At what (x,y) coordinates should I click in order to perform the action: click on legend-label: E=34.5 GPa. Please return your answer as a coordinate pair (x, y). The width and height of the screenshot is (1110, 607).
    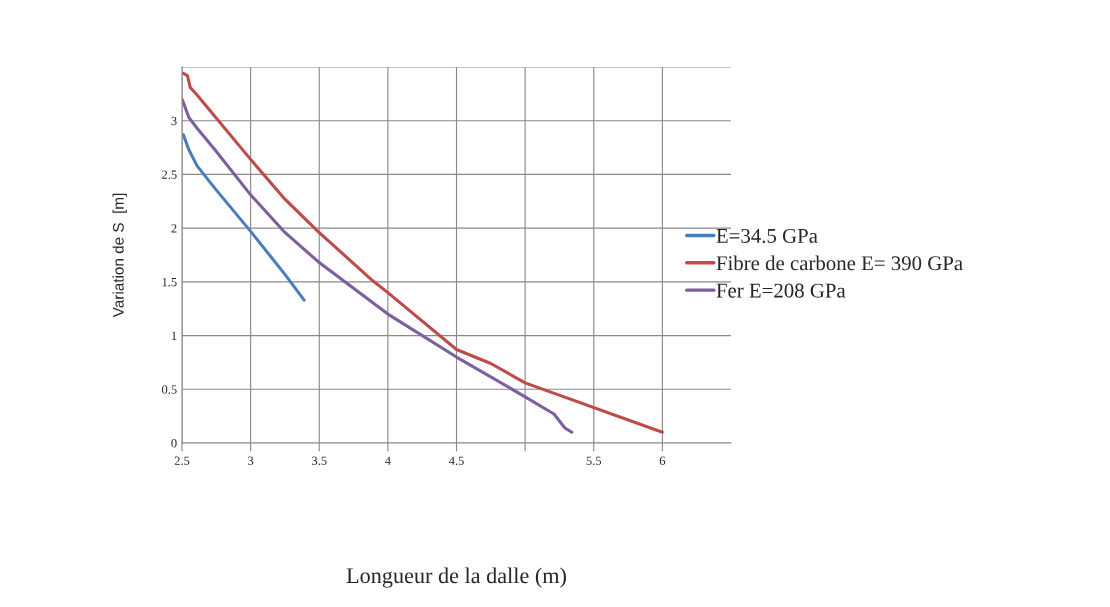
    Looking at the image, I should click on (767, 236).